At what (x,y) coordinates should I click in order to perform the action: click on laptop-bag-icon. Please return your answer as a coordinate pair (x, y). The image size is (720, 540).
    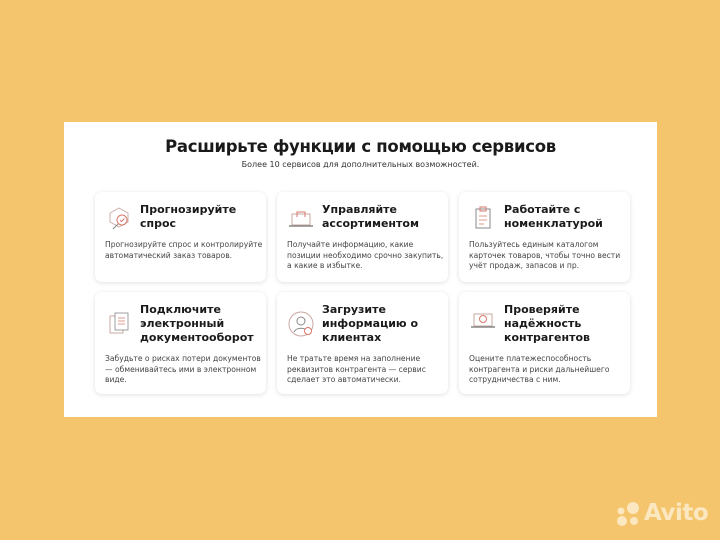
    Looking at the image, I should click on (301, 219).